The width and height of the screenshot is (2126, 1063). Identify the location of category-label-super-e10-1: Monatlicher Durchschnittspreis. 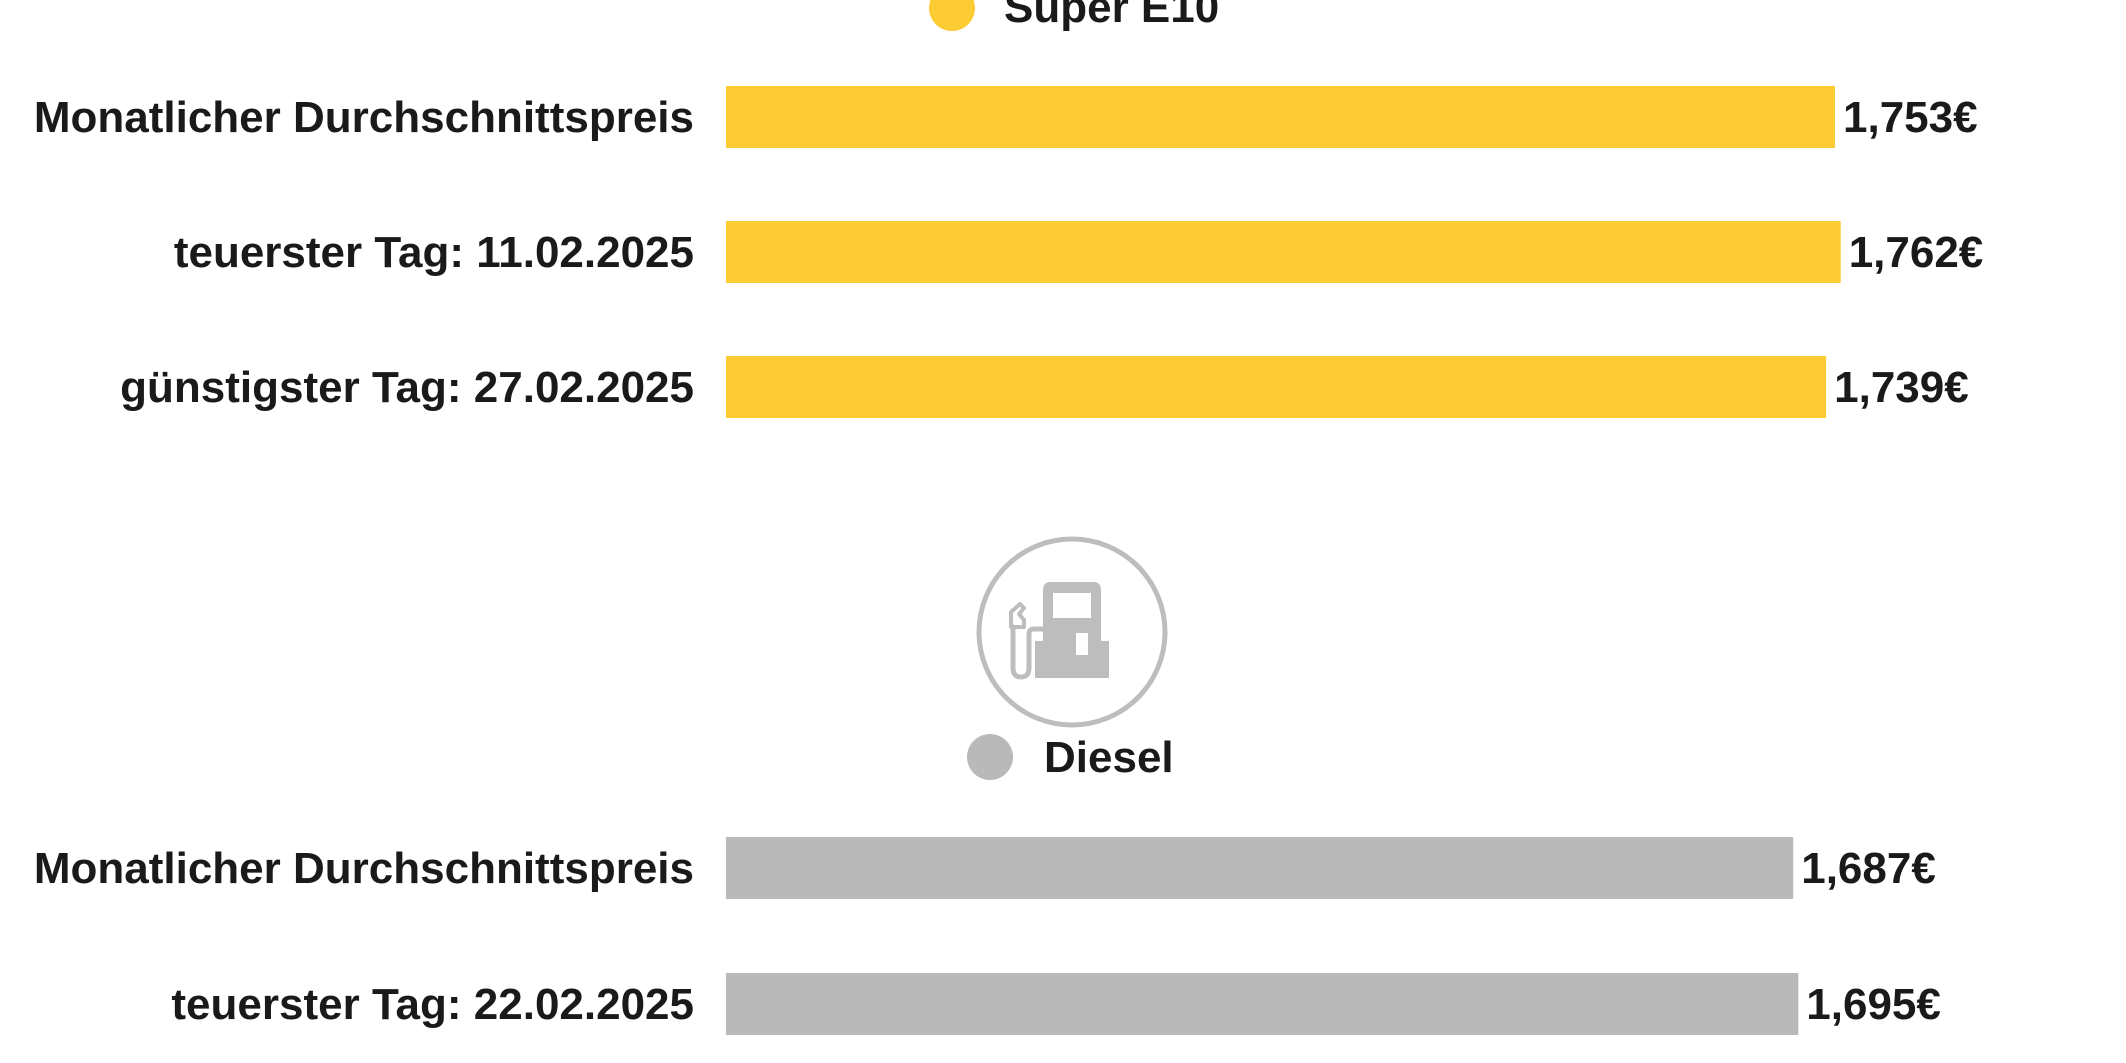
(364, 117).